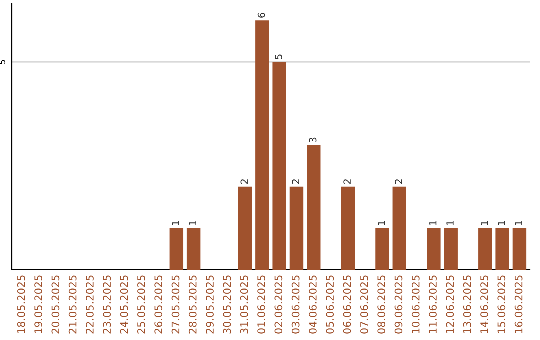  Describe the element at coordinates (347, 305) in the screenshot. I see `x-tick-label: 06.06.2025` at that location.